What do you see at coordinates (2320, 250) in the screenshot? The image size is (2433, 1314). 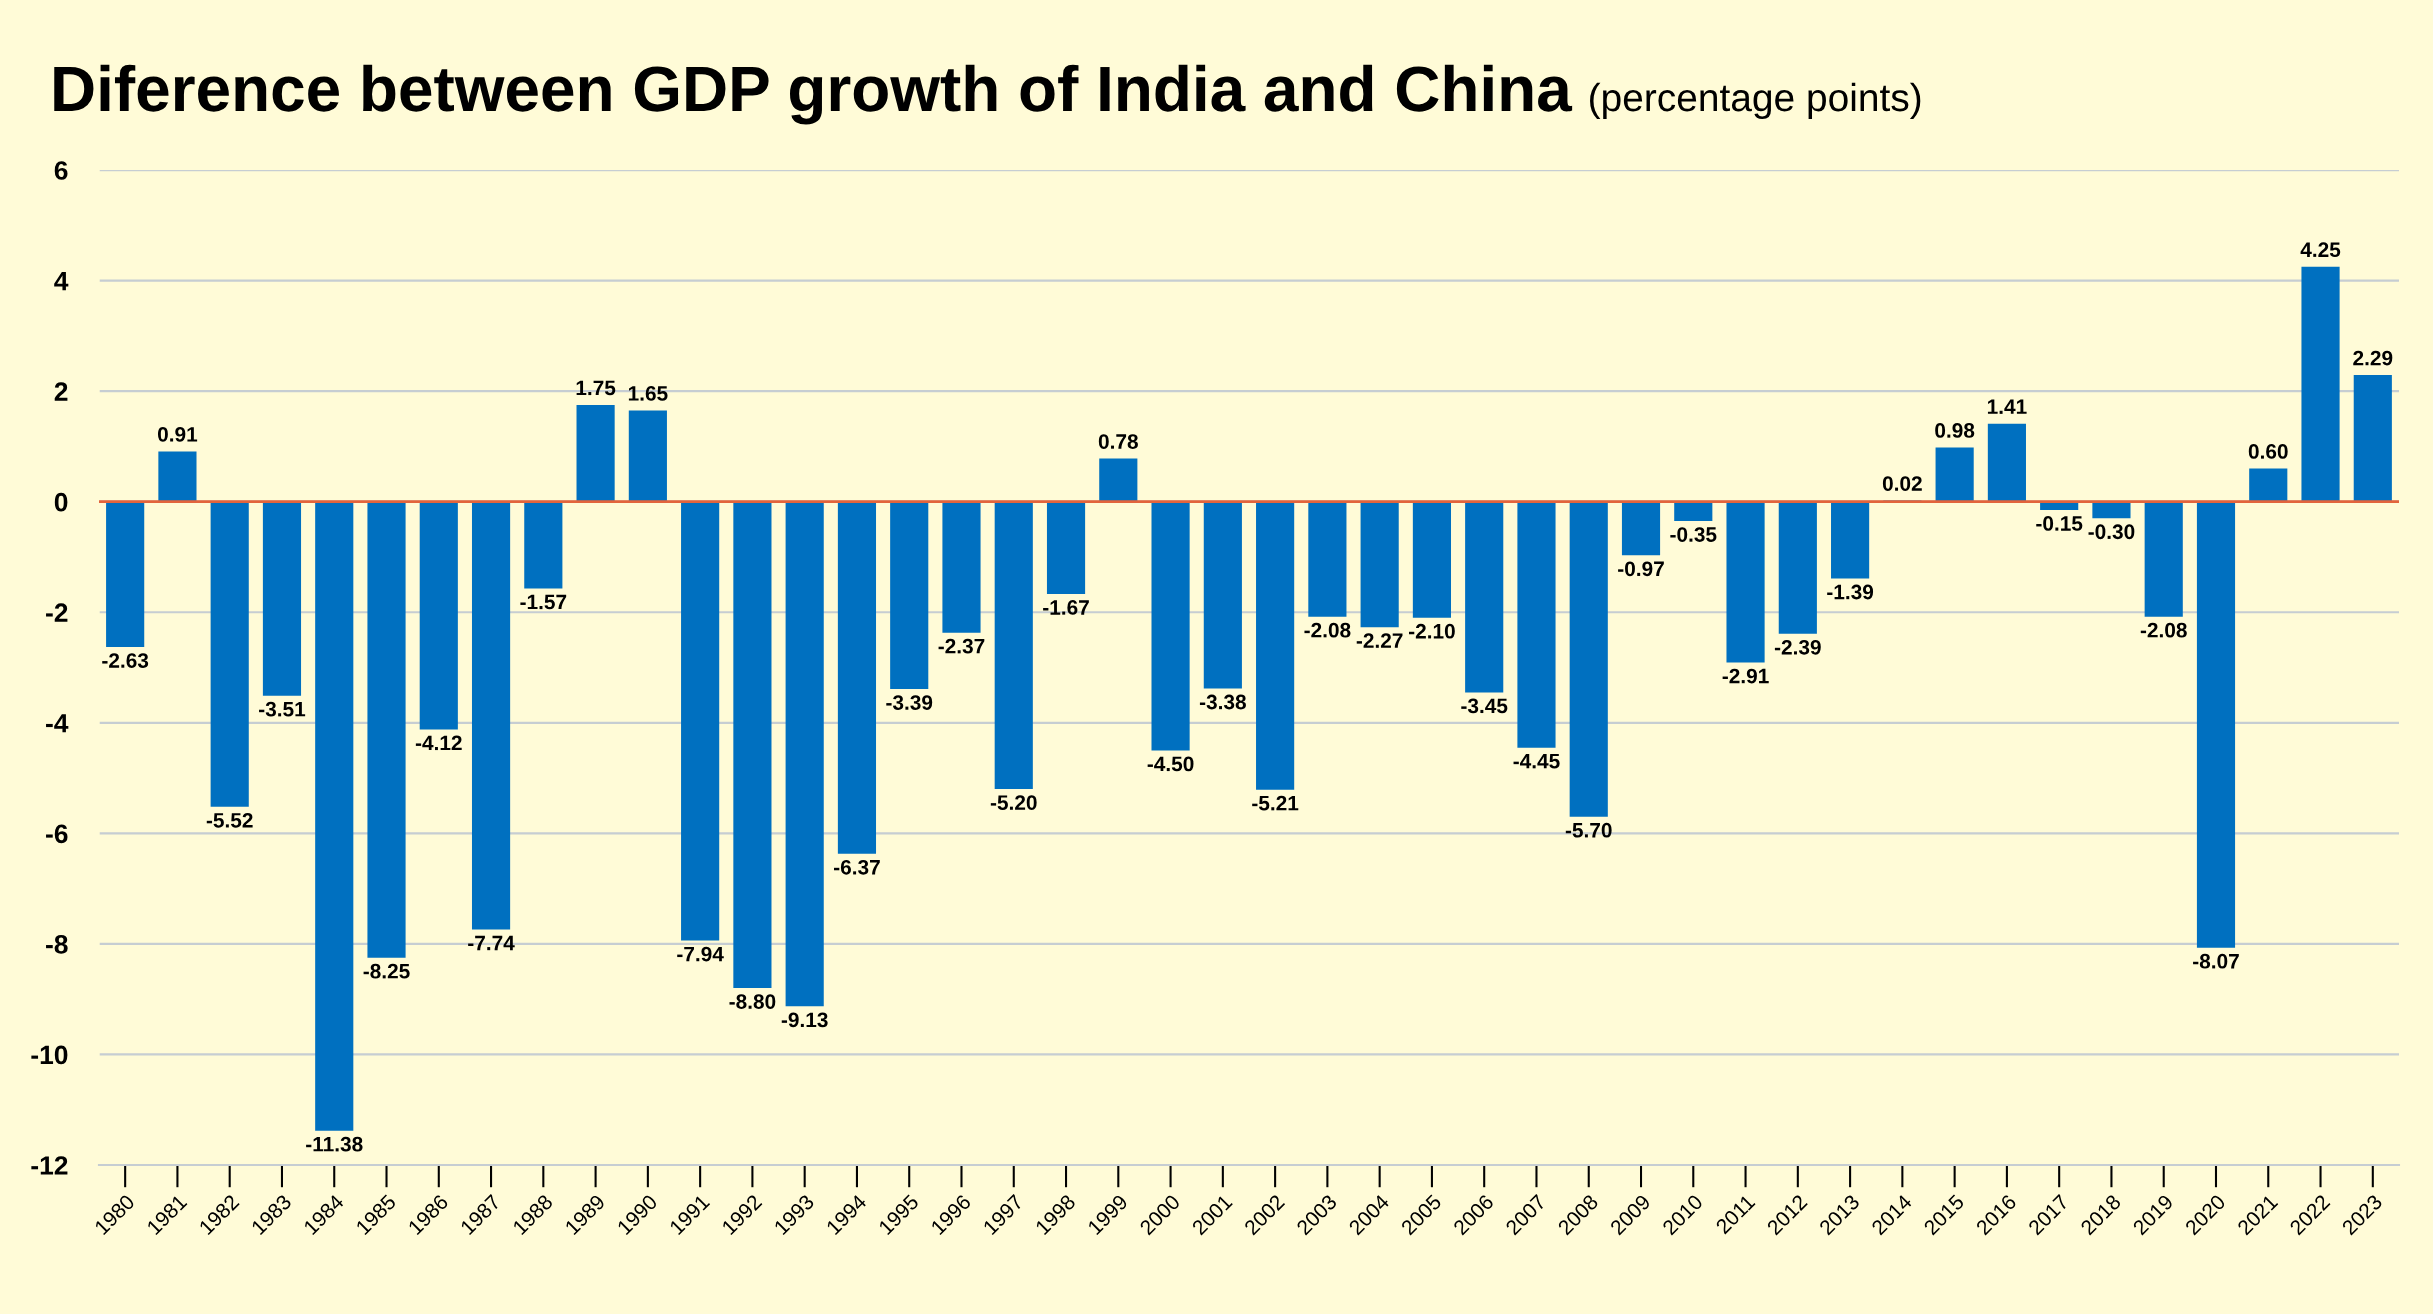 I see `data-label: 4.25` at bounding box center [2320, 250].